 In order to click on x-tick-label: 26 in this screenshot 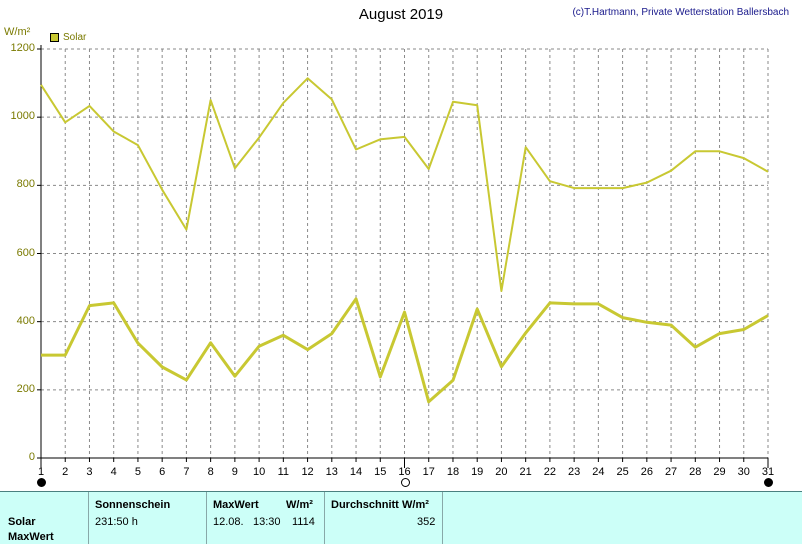, I will do `click(646, 472)`.